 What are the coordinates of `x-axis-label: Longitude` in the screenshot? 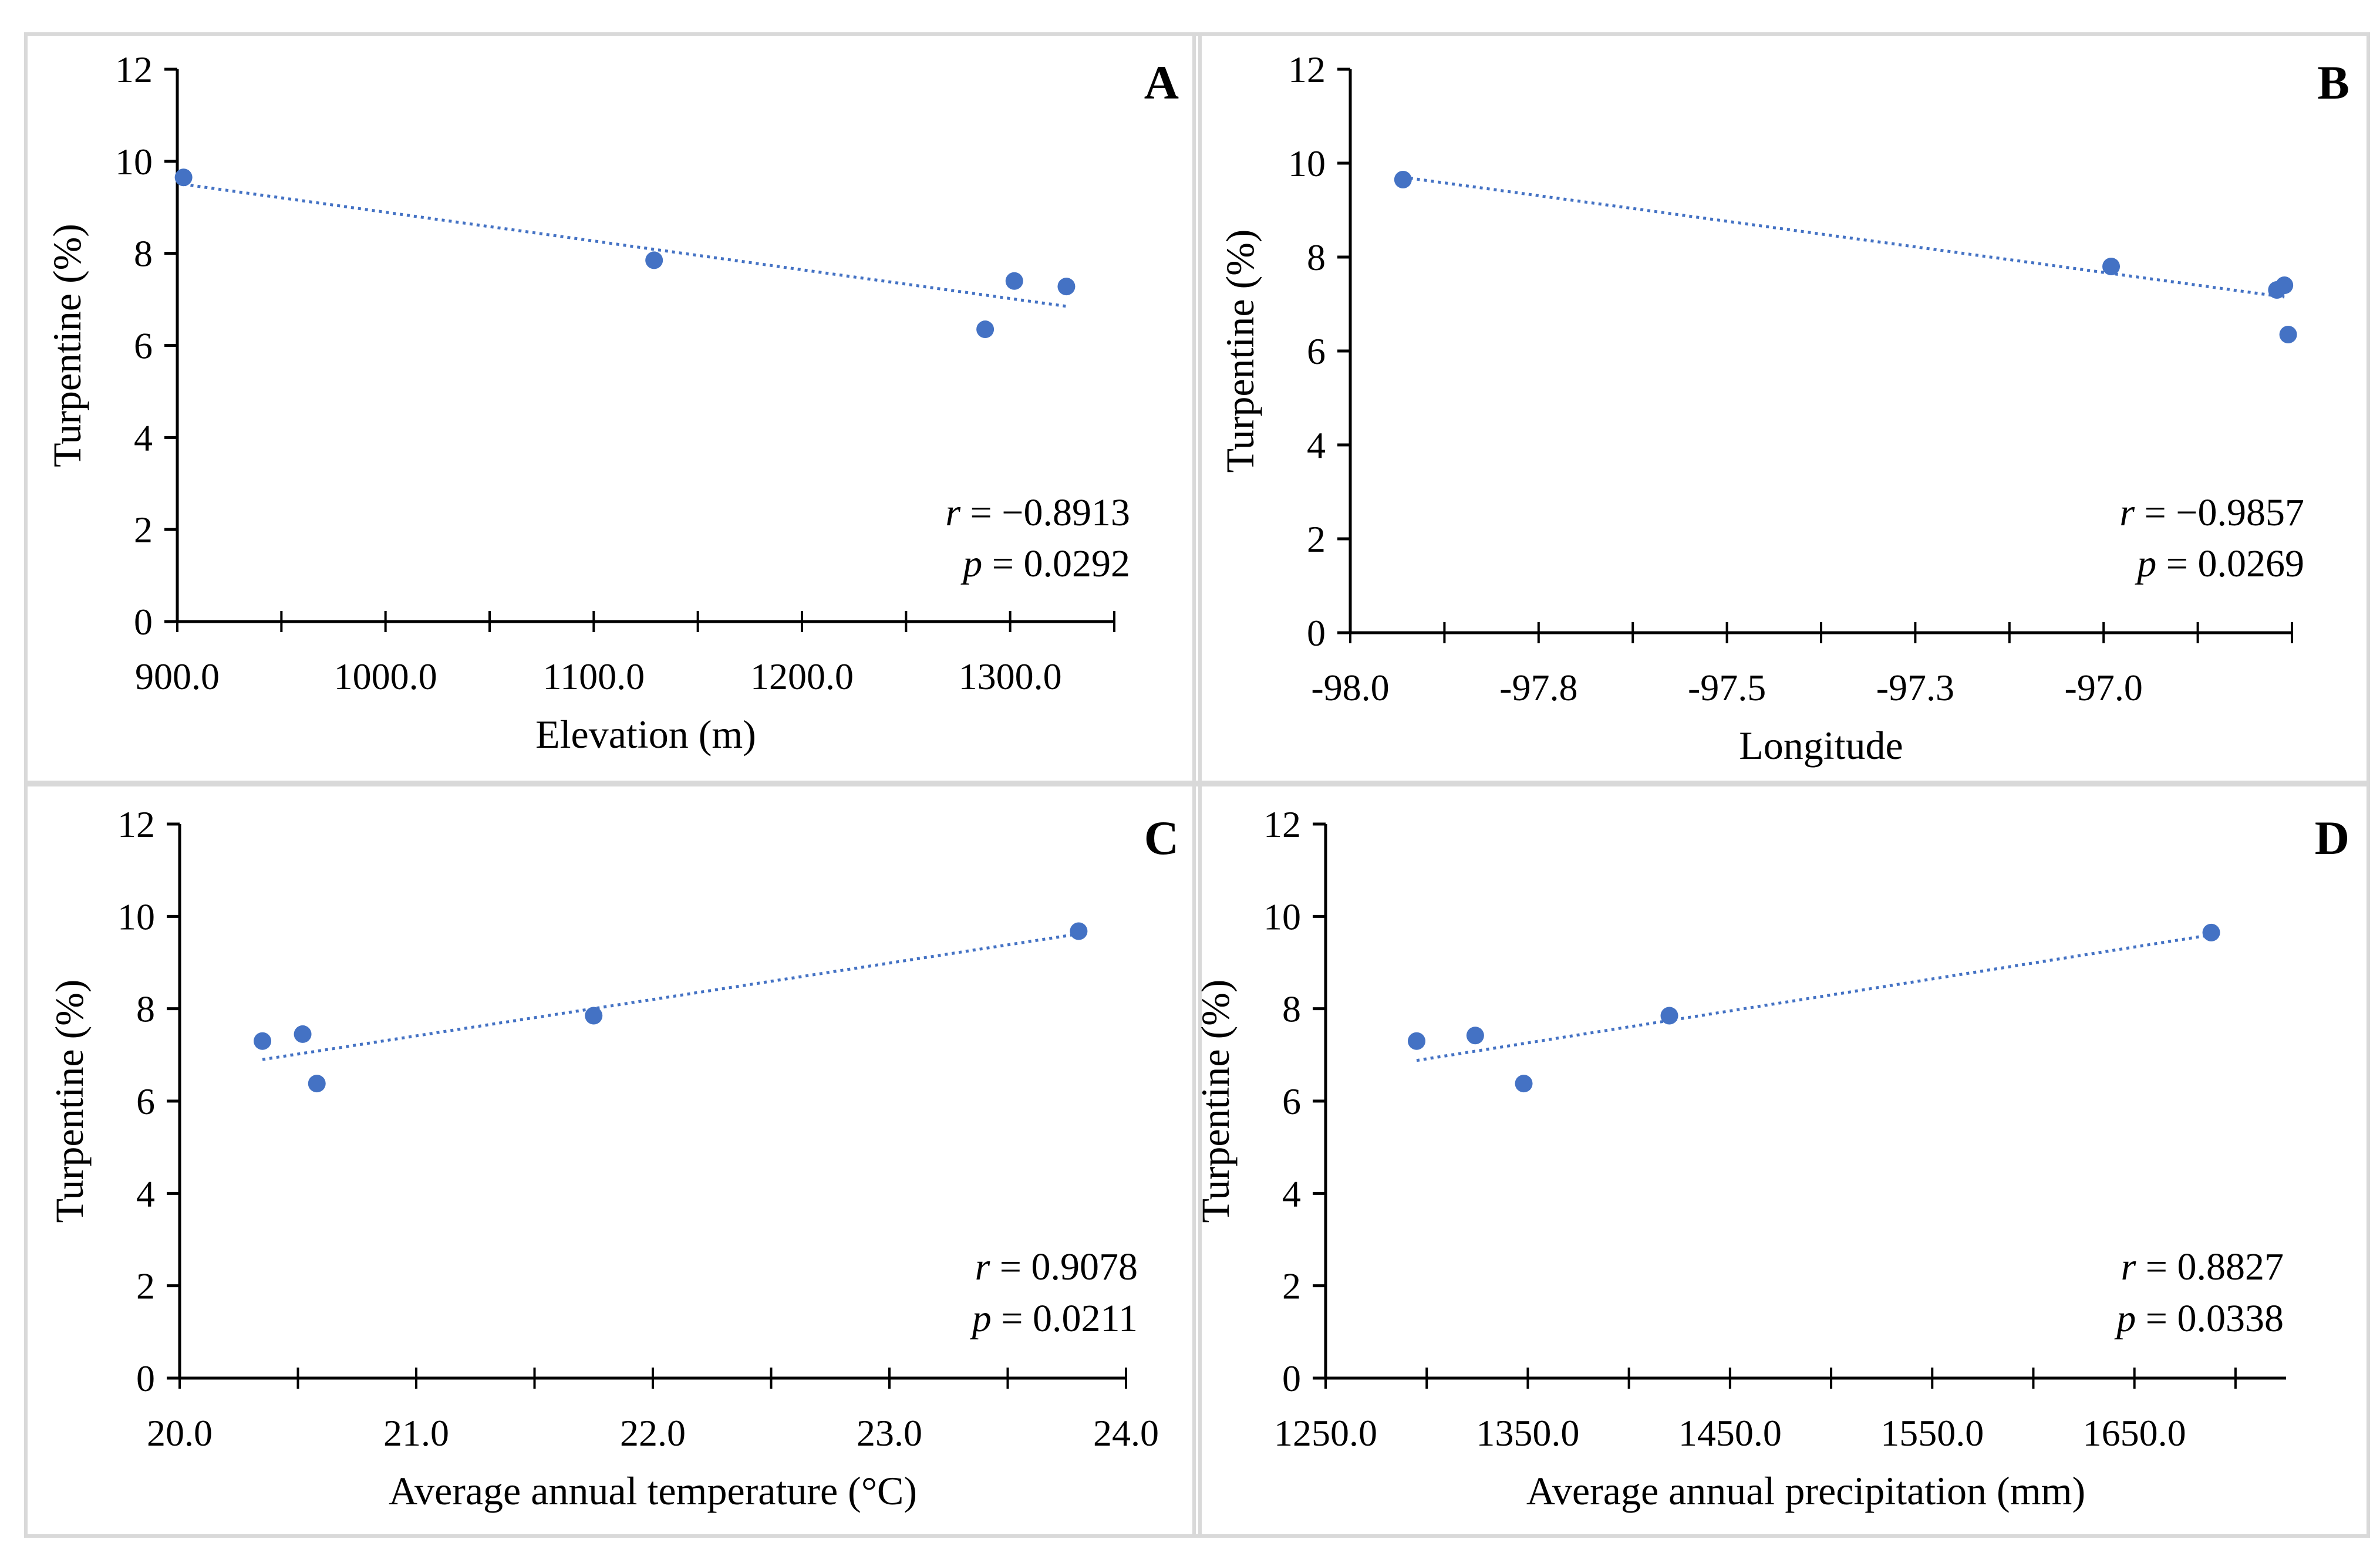 It's located at (1821, 745).